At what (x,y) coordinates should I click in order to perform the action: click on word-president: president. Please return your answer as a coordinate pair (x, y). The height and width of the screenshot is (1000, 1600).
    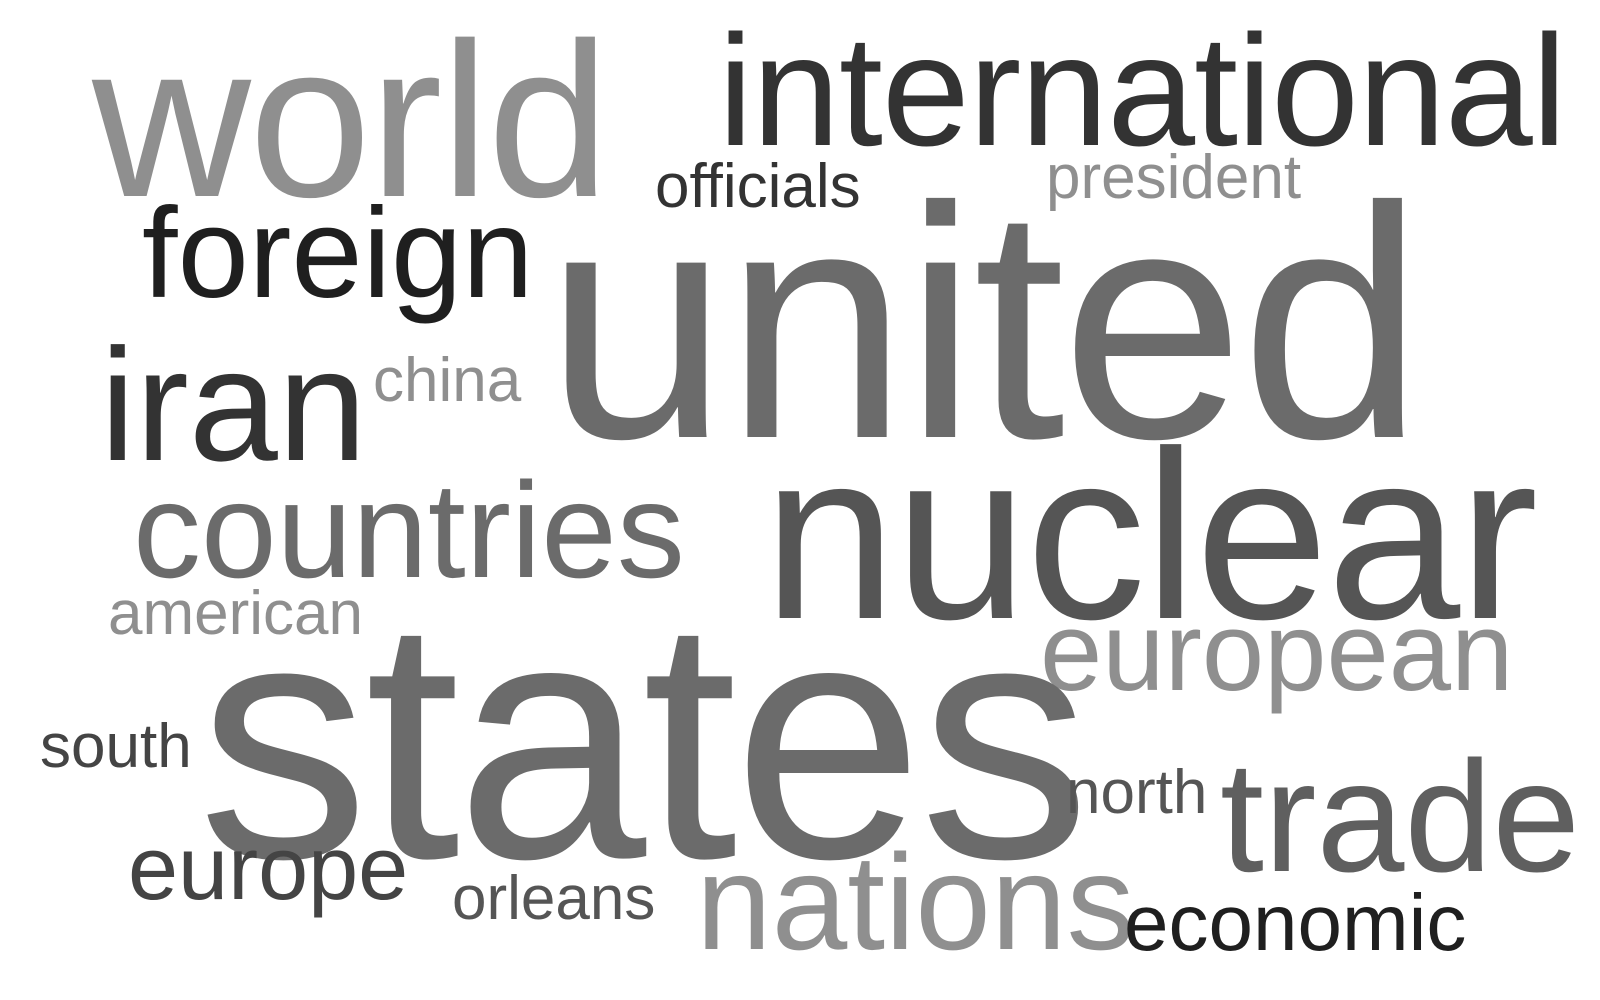
    Looking at the image, I should click on (1174, 177).